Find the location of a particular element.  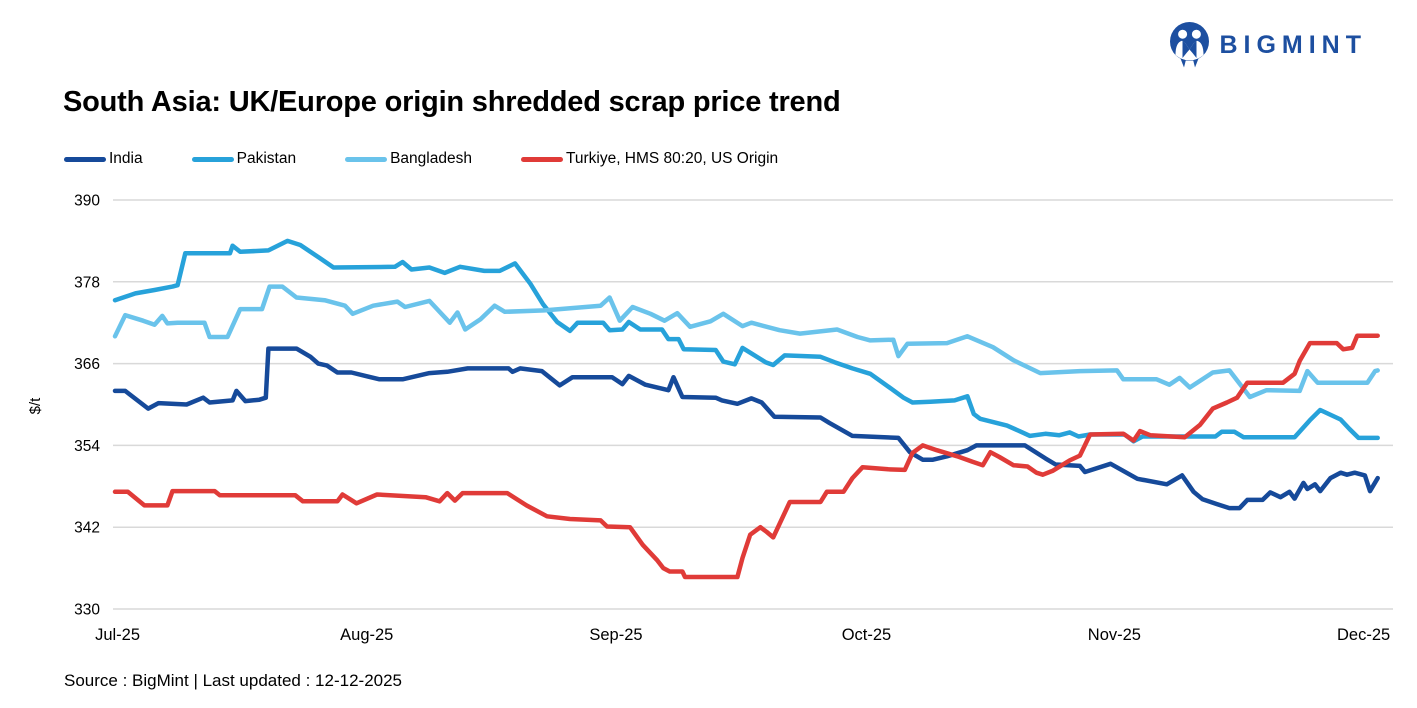

x-tick-label-Jul-25: Jul-25 is located at coordinates (117, 635).